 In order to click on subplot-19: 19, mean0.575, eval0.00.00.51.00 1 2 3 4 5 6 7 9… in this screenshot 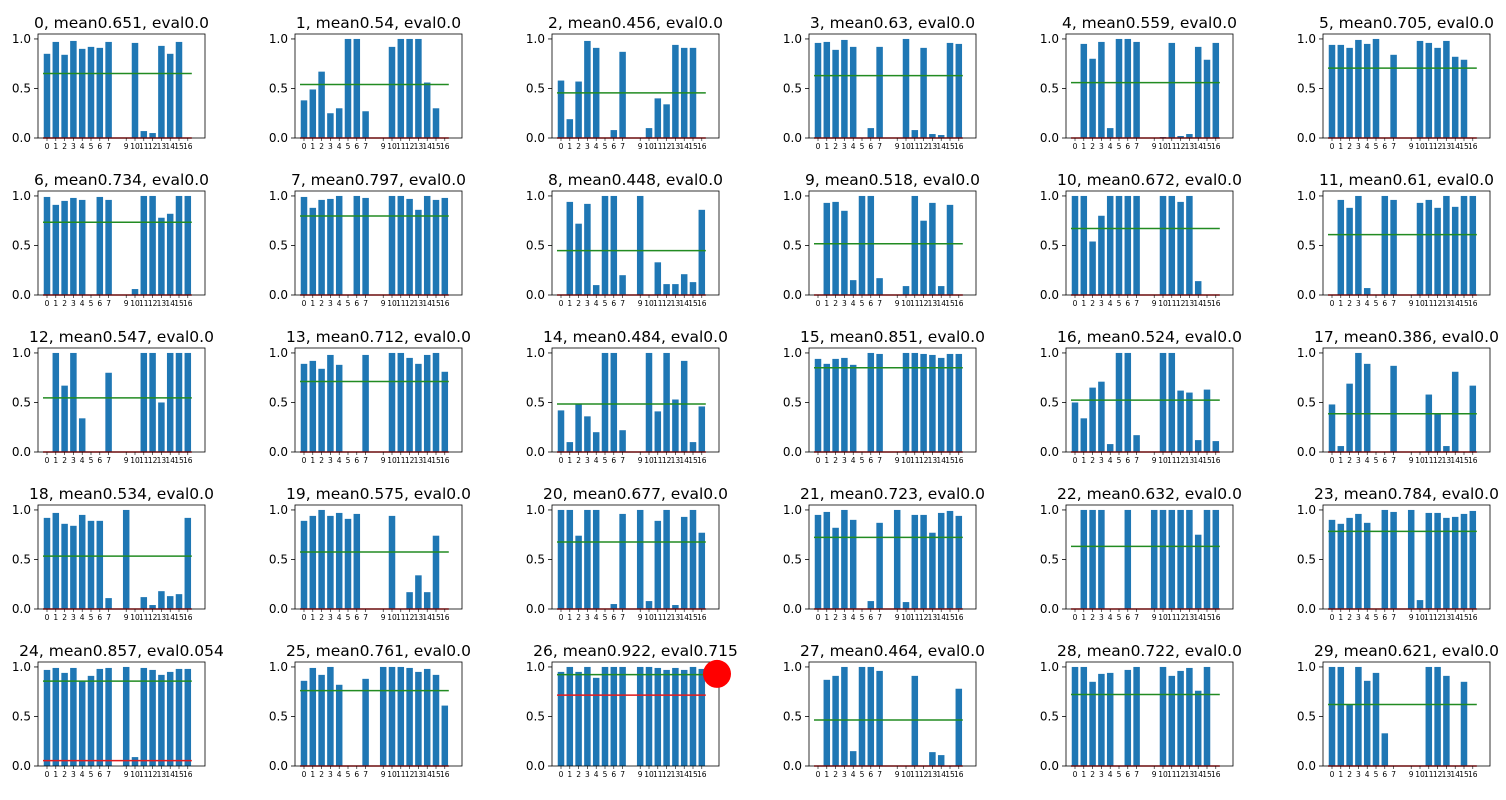, I will do `click(370, 553)`.